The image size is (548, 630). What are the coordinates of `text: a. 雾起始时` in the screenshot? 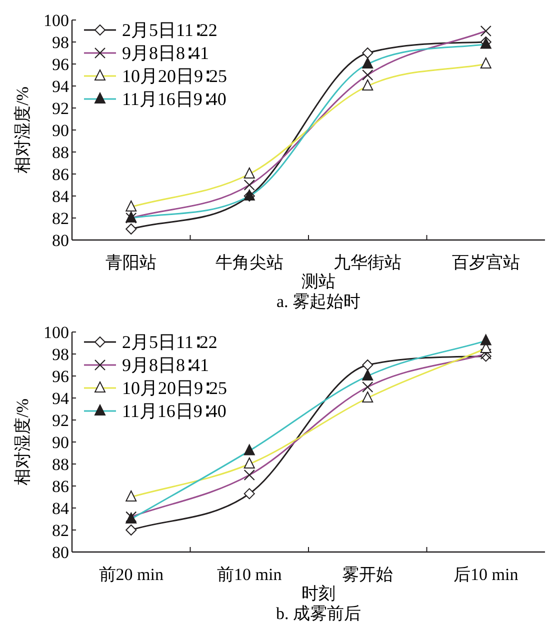 It's located at (318, 301).